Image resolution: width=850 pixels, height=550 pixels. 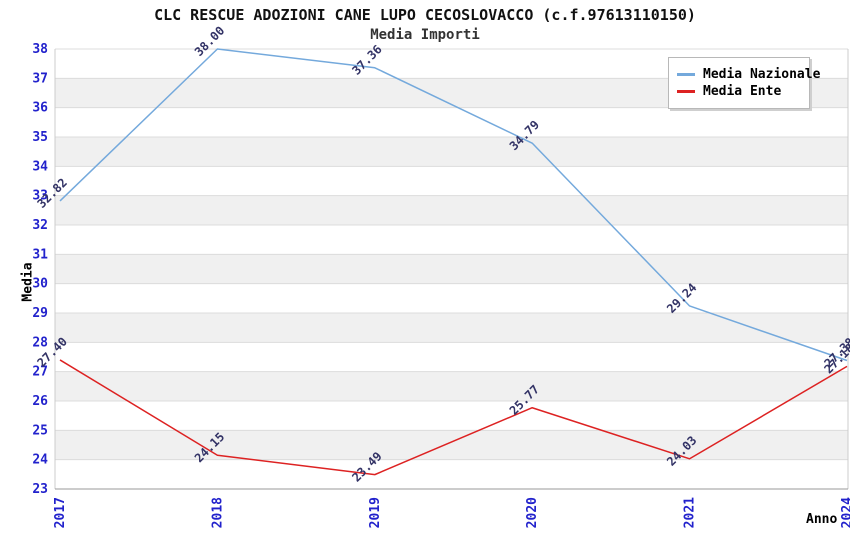 What do you see at coordinates (532, 512) in the screenshot?
I see `svg-text: 2020` at bounding box center [532, 512].